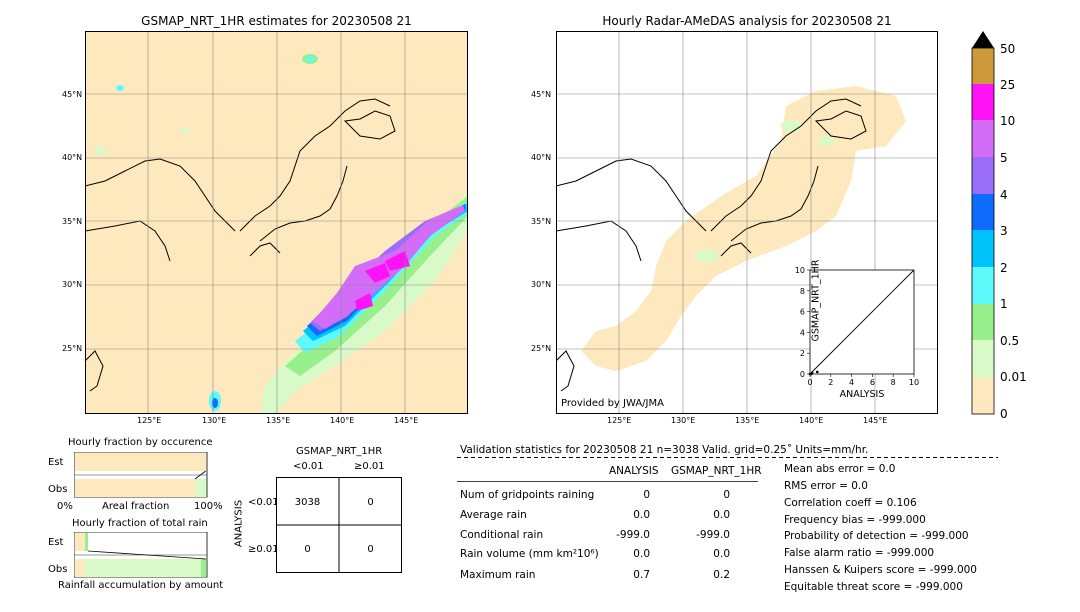  I want to click on validation-col-gsmap: GSMAP_NRT_1HR, so click(716, 471).